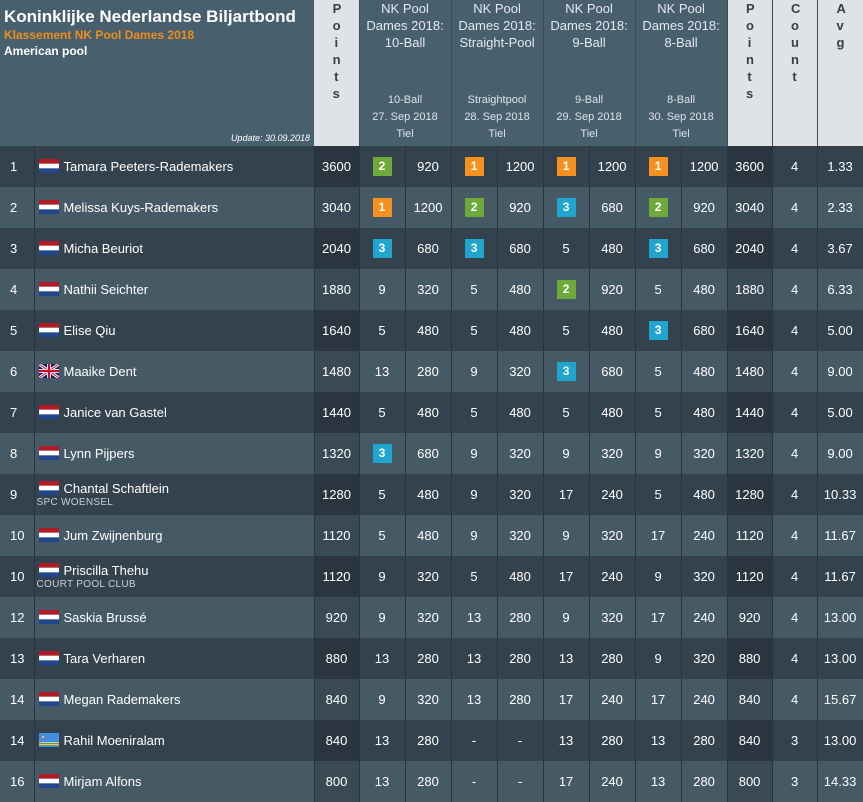  I want to click on total-points-cell: 1280, so click(750, 494).